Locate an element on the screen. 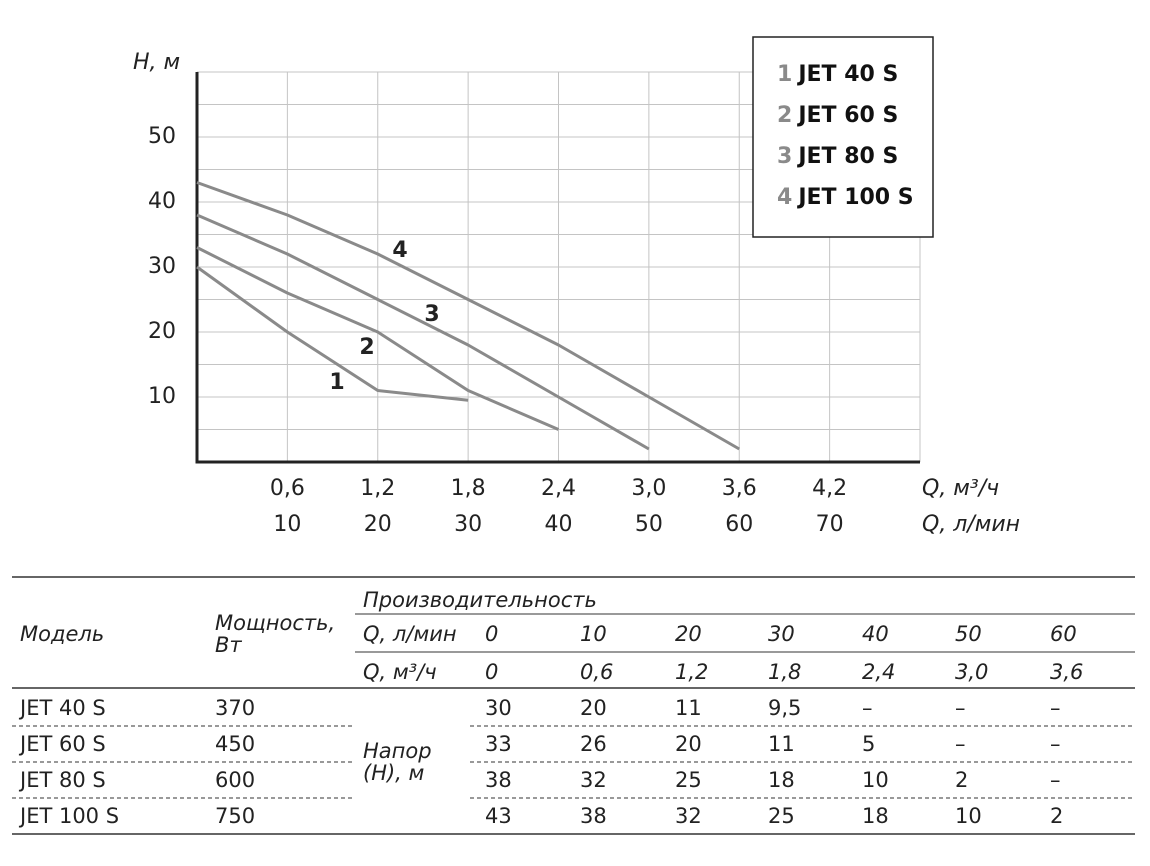 This screenshot has height=866, width=1150. flow-lpm-cell: 40 is located at coordinates (875, 634).